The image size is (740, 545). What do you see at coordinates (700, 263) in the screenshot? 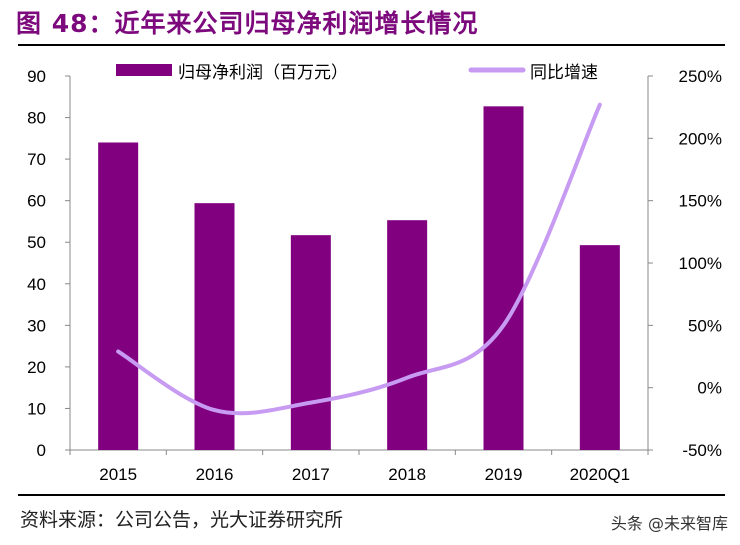
I see `right-tick-label: 100%` at bounding box center [700, 263].